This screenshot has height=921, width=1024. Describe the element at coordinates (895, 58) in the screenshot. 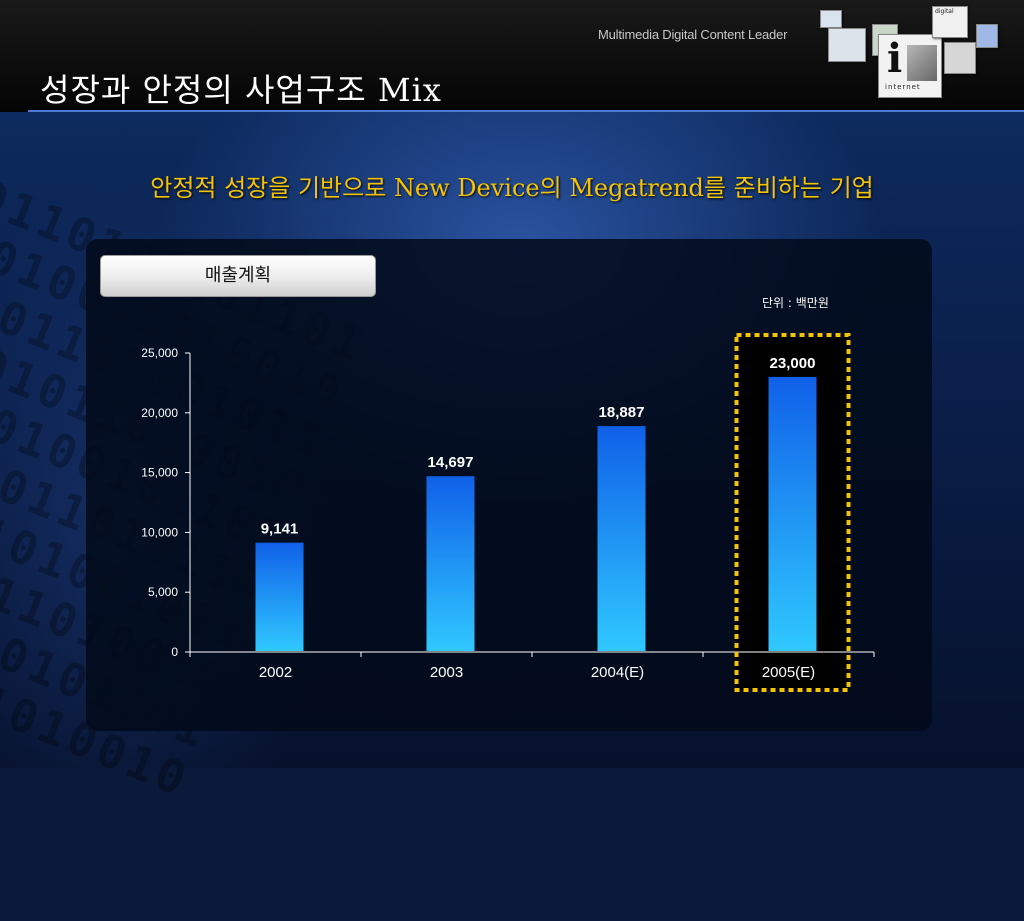

I see `info-i-icon: i` at that location.